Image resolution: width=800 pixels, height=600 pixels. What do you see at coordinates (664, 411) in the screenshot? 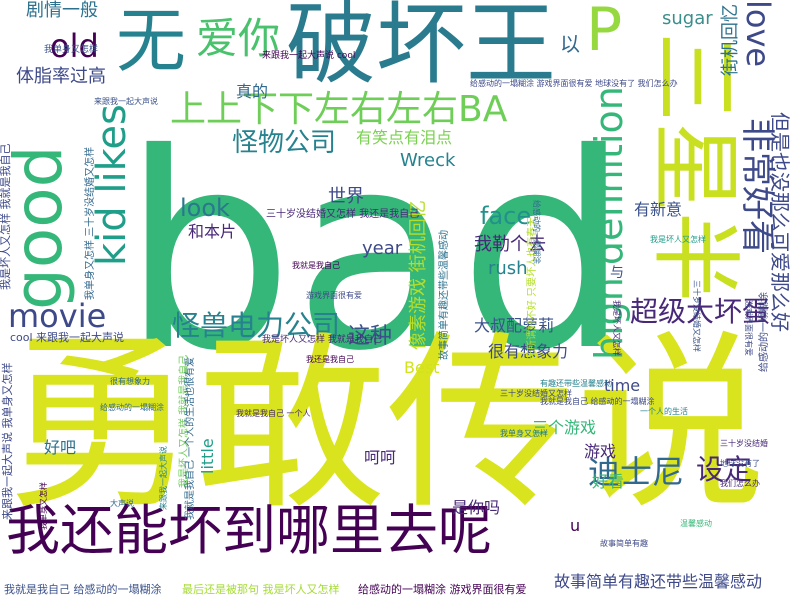
I see `word: 一个人的生活` at bounding box center [664, 411].